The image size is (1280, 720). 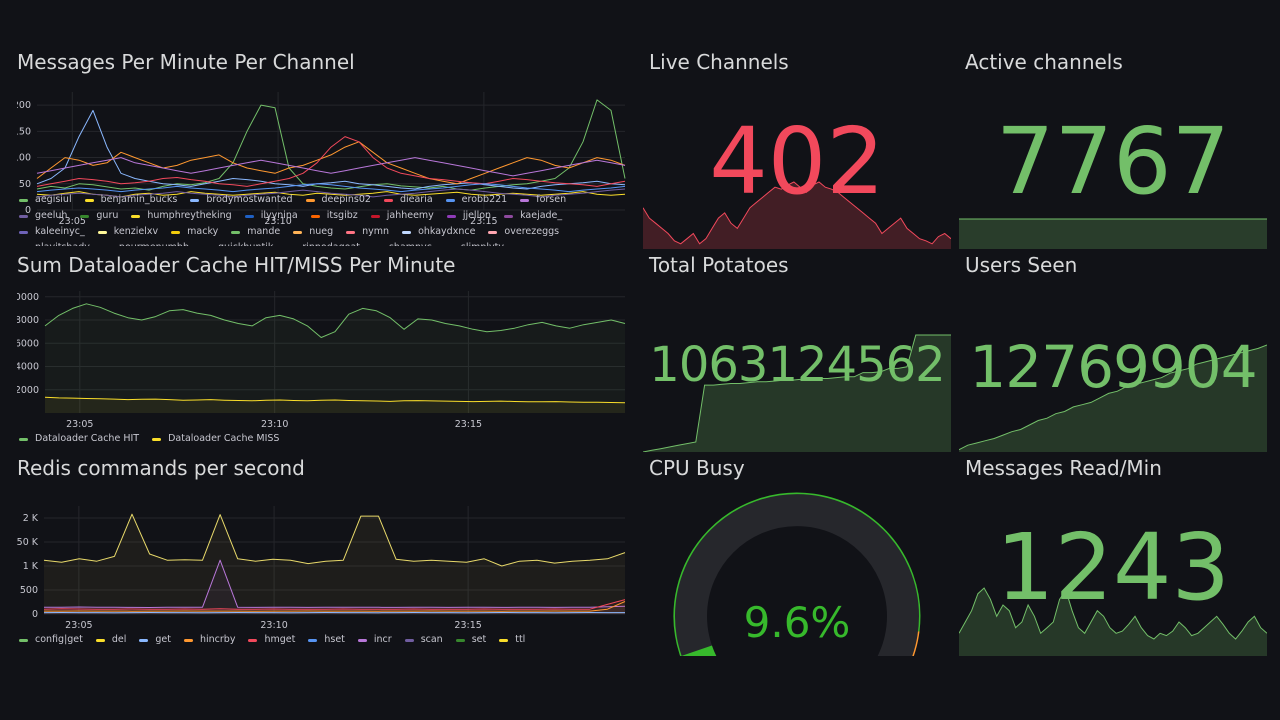 What do you see at coordinates (797, 161) in the screenshot?
I see `live-channels-value: 402` at bounding box center [797, 161].